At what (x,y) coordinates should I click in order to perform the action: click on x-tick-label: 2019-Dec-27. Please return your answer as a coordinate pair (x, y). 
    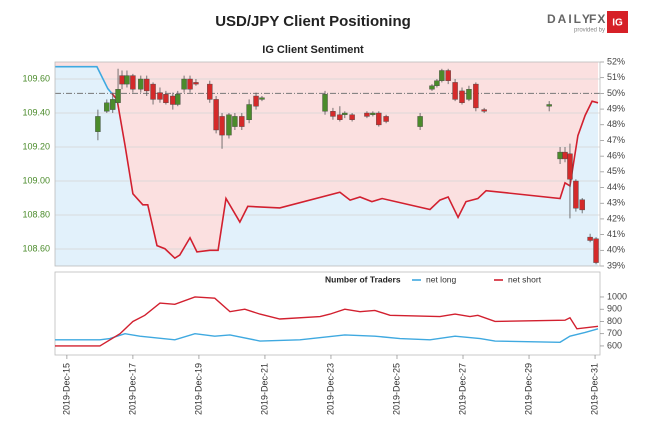
    Looking at the image, I should click on (462, 389).